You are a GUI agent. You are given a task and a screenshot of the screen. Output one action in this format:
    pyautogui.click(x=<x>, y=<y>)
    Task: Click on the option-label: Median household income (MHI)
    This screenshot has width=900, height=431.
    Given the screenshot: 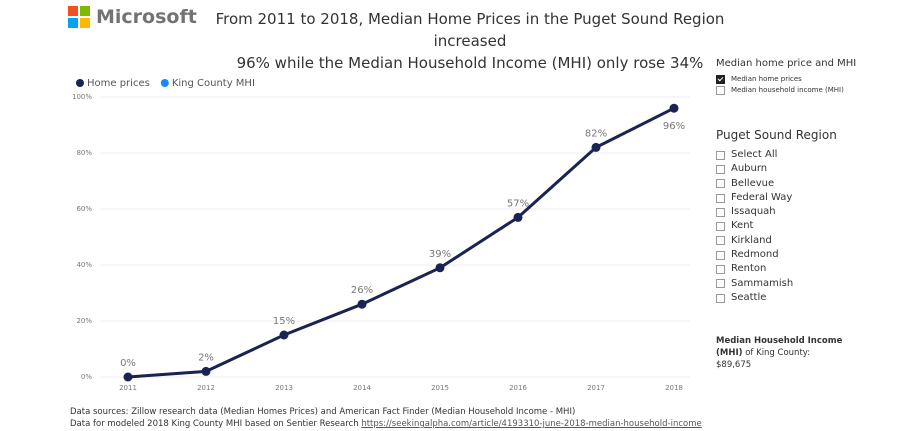 What is the action you would take?
    pyautogui.click(x=787, y=90)
    